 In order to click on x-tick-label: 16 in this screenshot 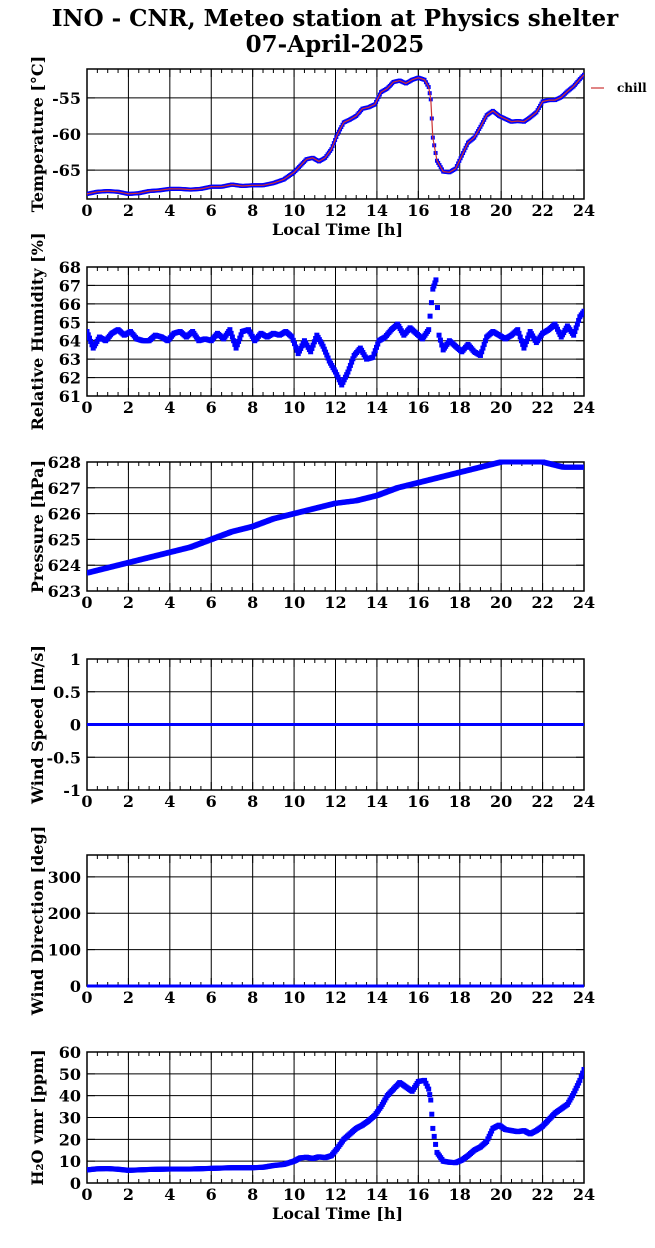, I will do `click(418, 997)`.